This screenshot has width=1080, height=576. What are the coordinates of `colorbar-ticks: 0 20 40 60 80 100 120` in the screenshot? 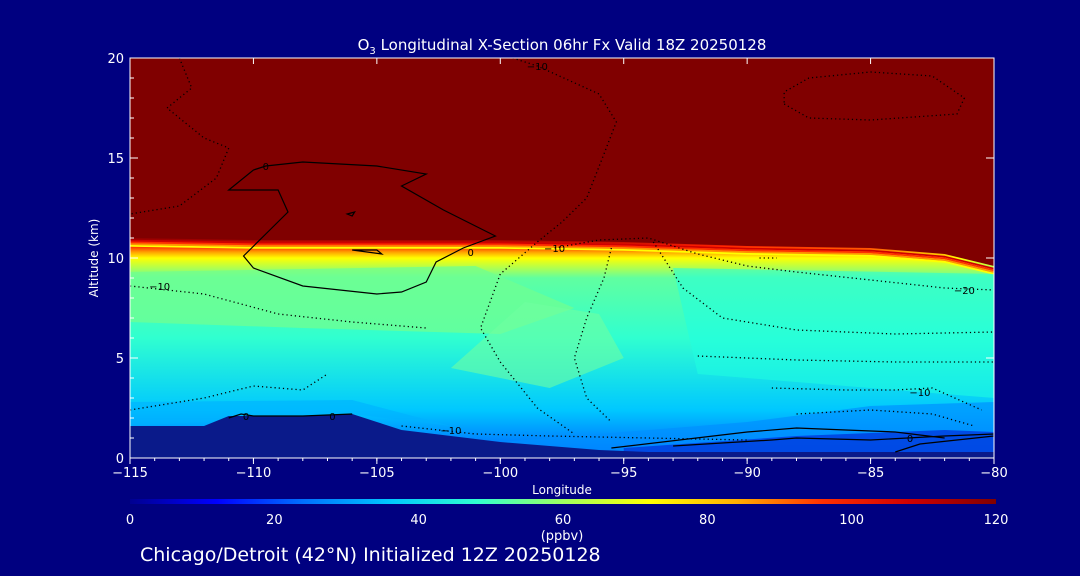 It's located at (567, 520).